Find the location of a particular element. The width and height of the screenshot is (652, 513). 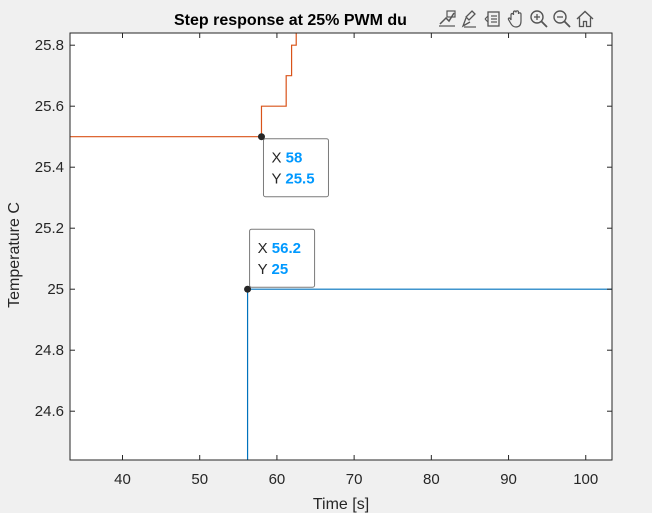

home-button is located at coordinates (585, 19).